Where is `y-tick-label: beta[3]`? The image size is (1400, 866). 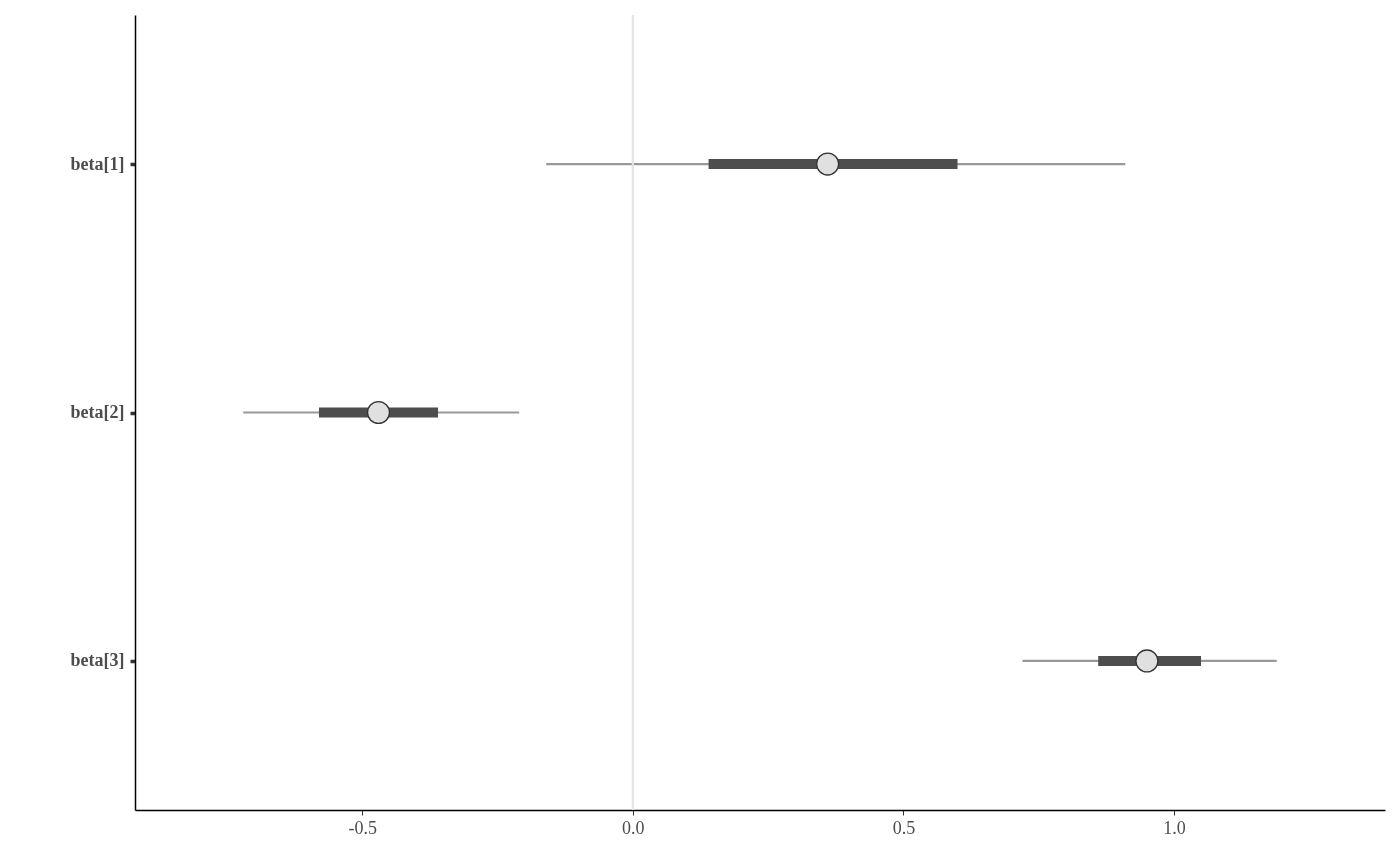 y-tick-label: beta[3] is located at coordinates (97, 660).